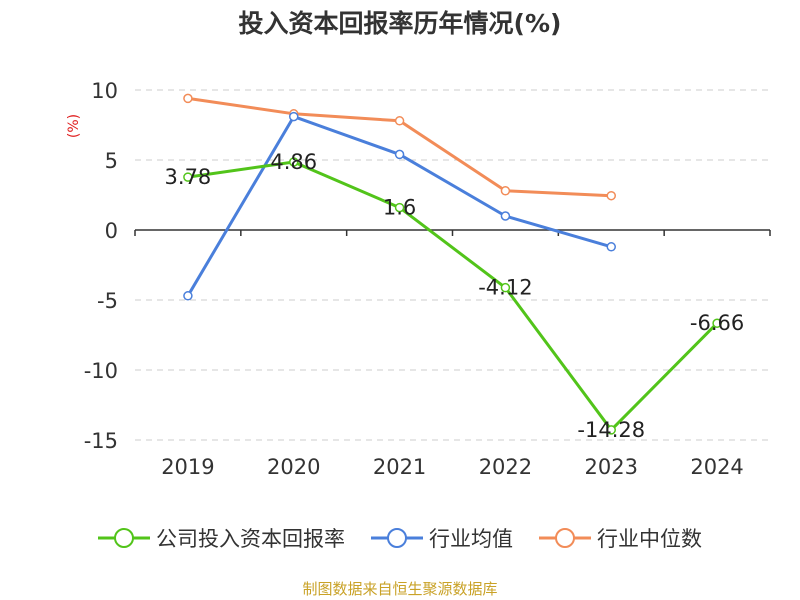 The height and width of the screenshot is (600, 800). I want to click on x-tick-label: 2021, so click(399, 467).